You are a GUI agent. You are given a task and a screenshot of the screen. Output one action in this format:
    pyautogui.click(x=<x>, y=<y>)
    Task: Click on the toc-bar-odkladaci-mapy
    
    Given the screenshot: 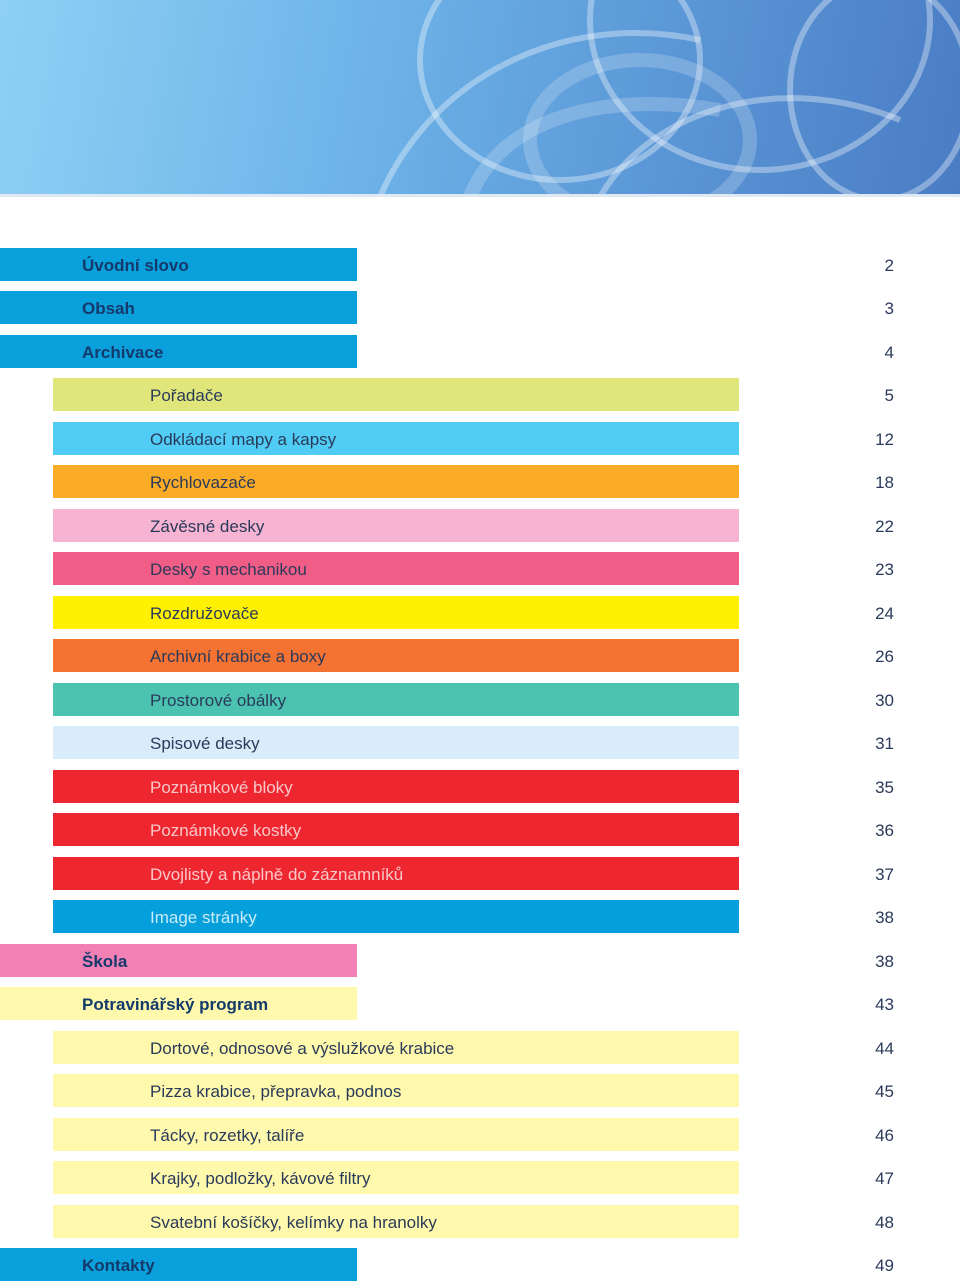 What is the action you would take?
    pyautogui.click(x=396, y=438)
    